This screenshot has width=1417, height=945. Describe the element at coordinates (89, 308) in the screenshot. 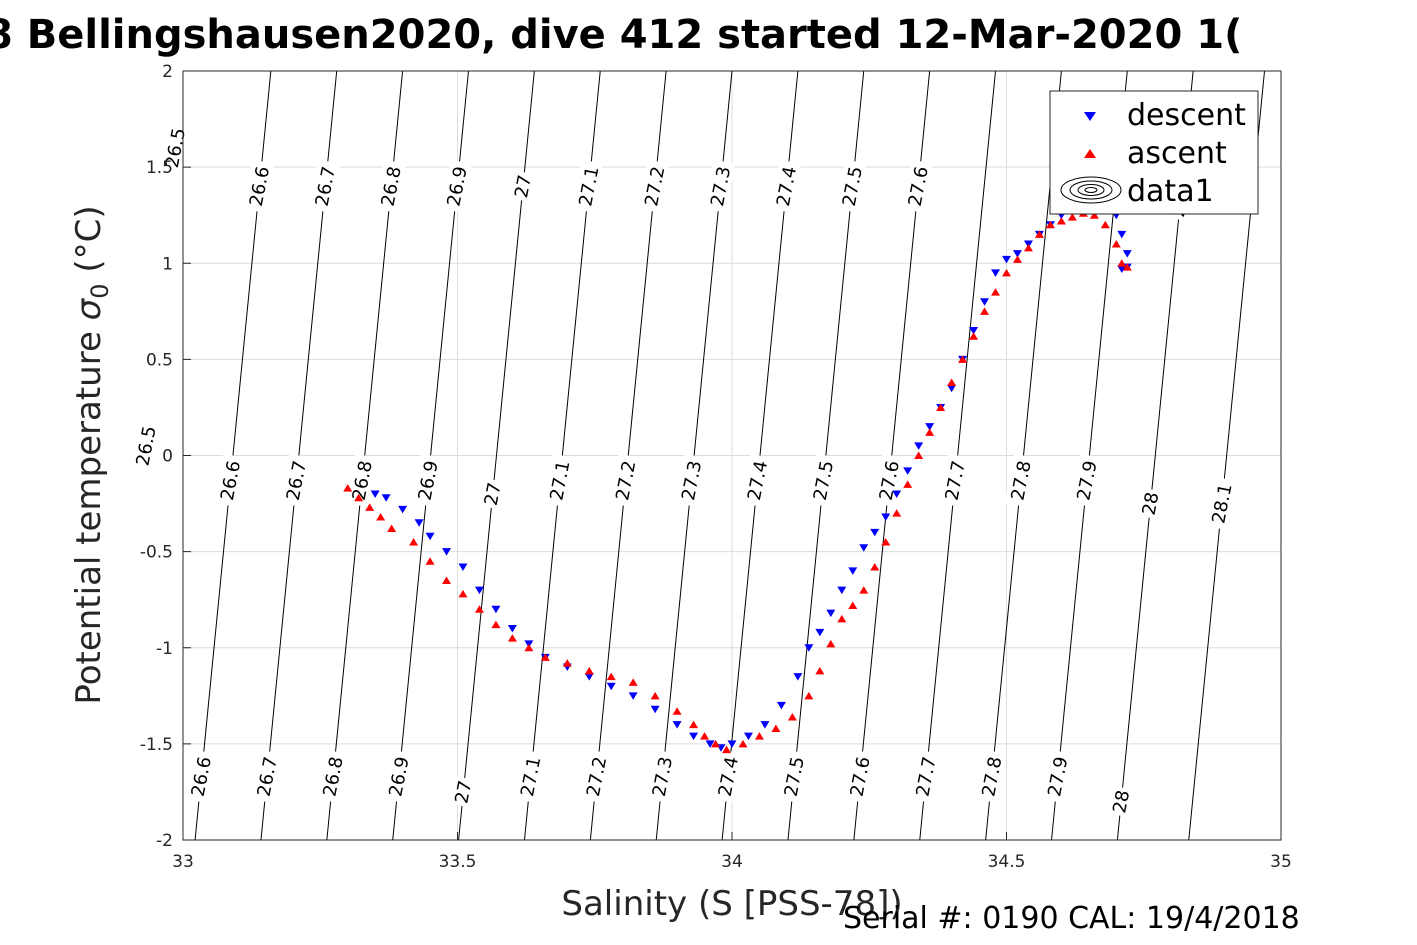

I see `y-axis-label-sigma: σ` at that location.